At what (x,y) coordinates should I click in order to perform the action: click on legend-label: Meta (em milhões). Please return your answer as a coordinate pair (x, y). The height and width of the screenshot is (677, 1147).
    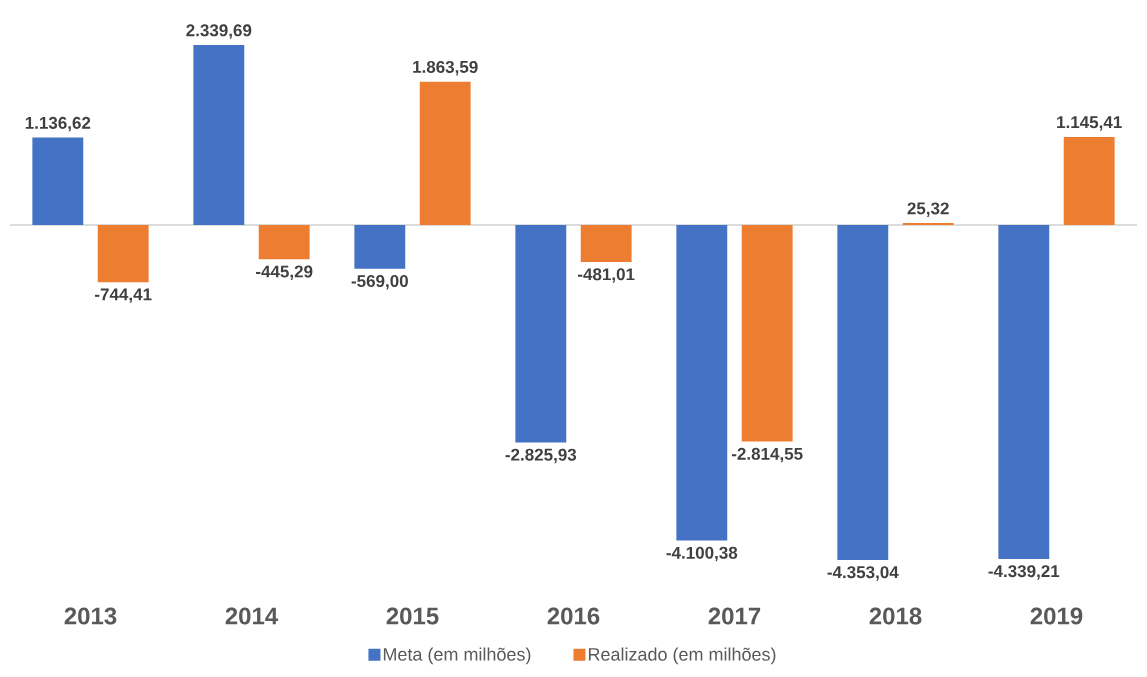
    Looking at the image, I should click on (457, 656).